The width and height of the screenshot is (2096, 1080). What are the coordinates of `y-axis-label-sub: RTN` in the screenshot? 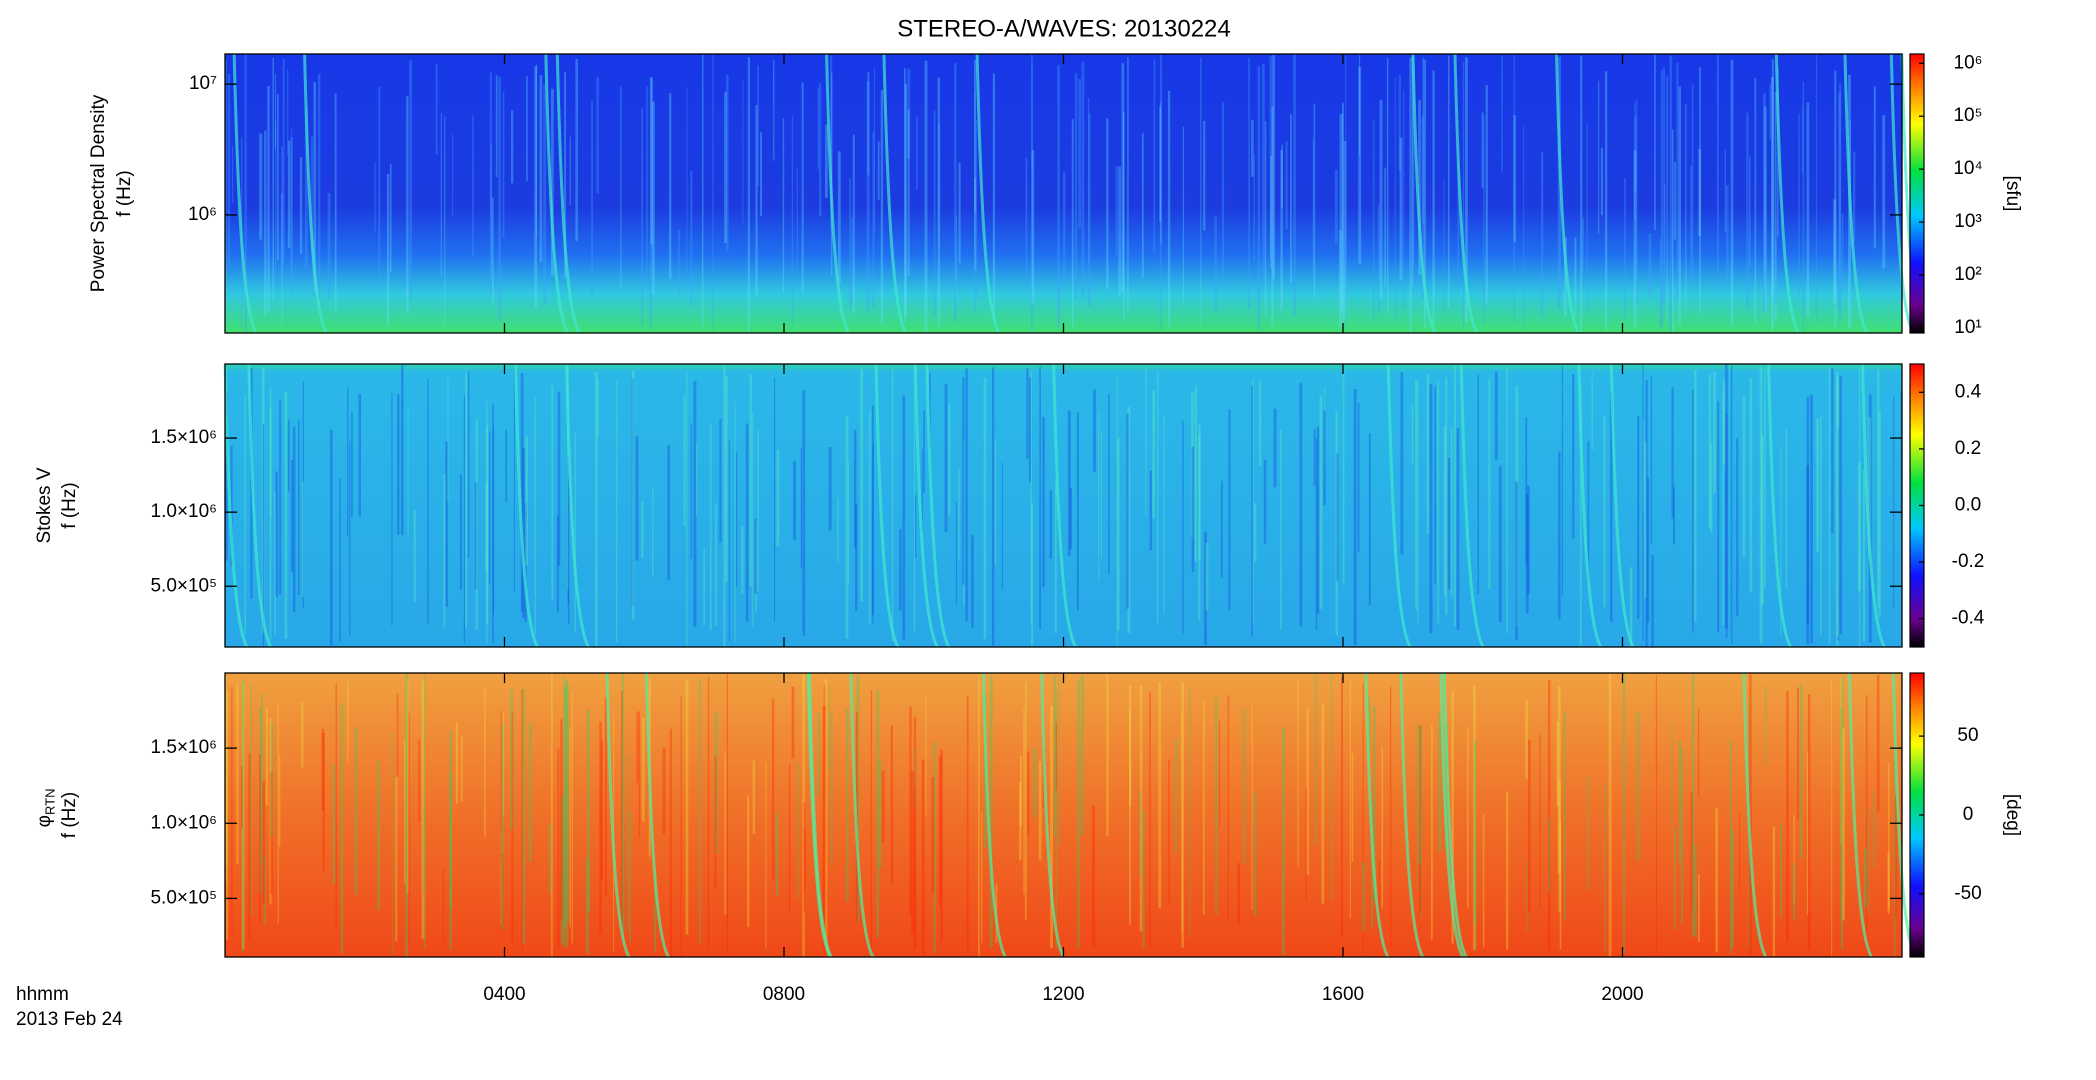 It's located at (49, 802).